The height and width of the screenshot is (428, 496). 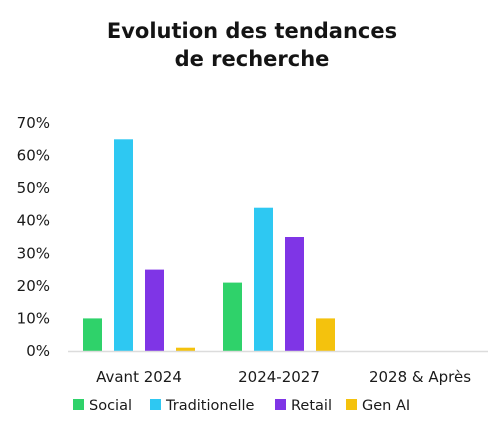 I want to click on legend-swatch-traditionelle, so click(x=155, y=404).